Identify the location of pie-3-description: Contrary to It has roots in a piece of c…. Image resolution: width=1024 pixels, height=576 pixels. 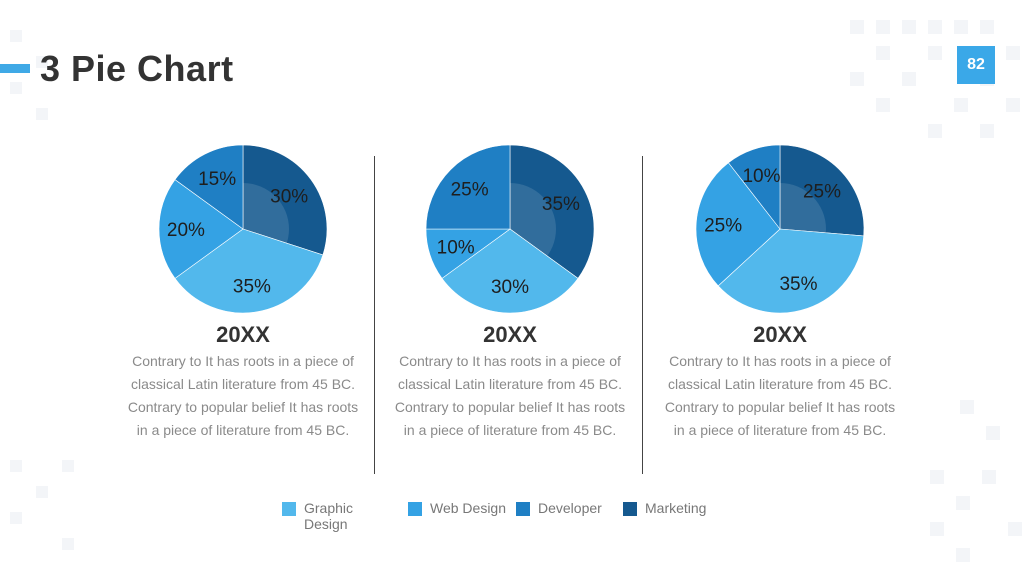
(780, 395).